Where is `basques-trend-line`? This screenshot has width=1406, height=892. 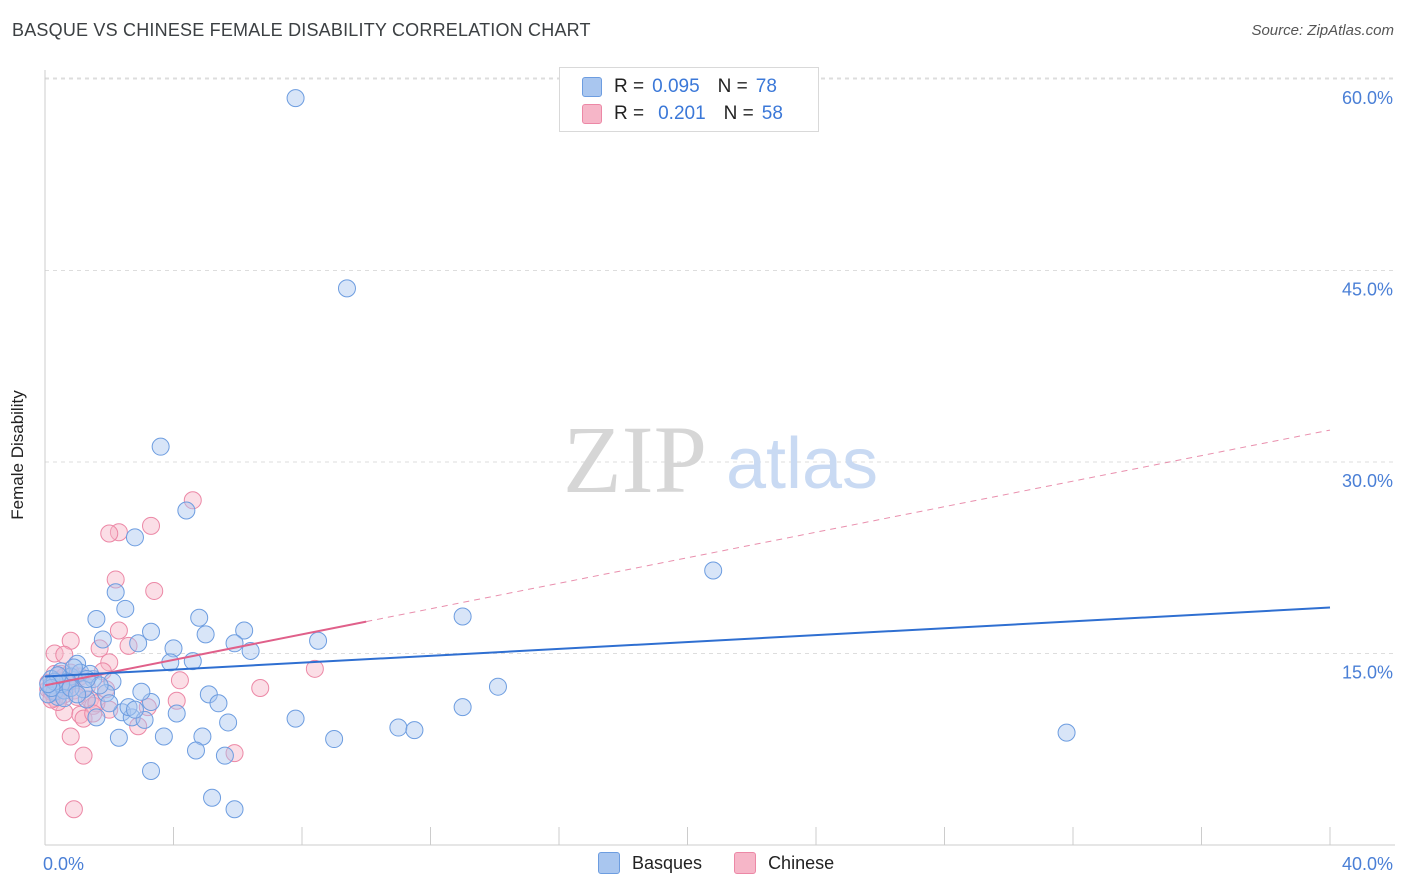 basques-trend-line is located at coordinates (687, 642).